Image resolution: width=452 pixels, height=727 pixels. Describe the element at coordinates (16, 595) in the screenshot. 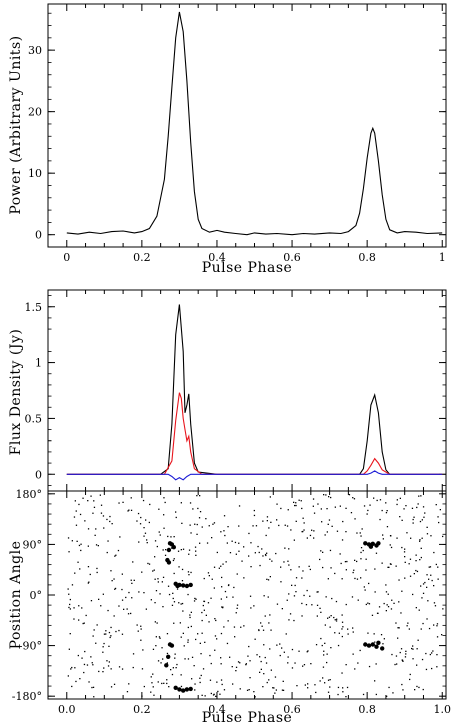

I see `panel-pa-ylabel: Position Angle` at that location.